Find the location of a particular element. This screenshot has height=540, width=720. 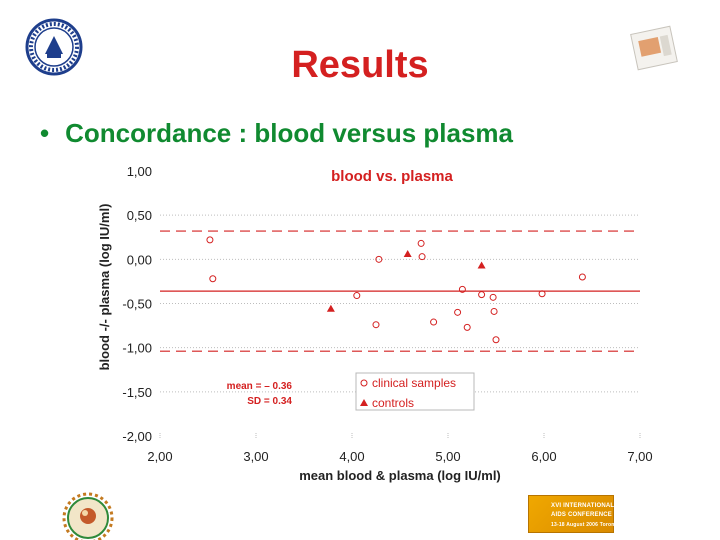

x-tick-label: 6,00 is located at coordinates (543, 456).